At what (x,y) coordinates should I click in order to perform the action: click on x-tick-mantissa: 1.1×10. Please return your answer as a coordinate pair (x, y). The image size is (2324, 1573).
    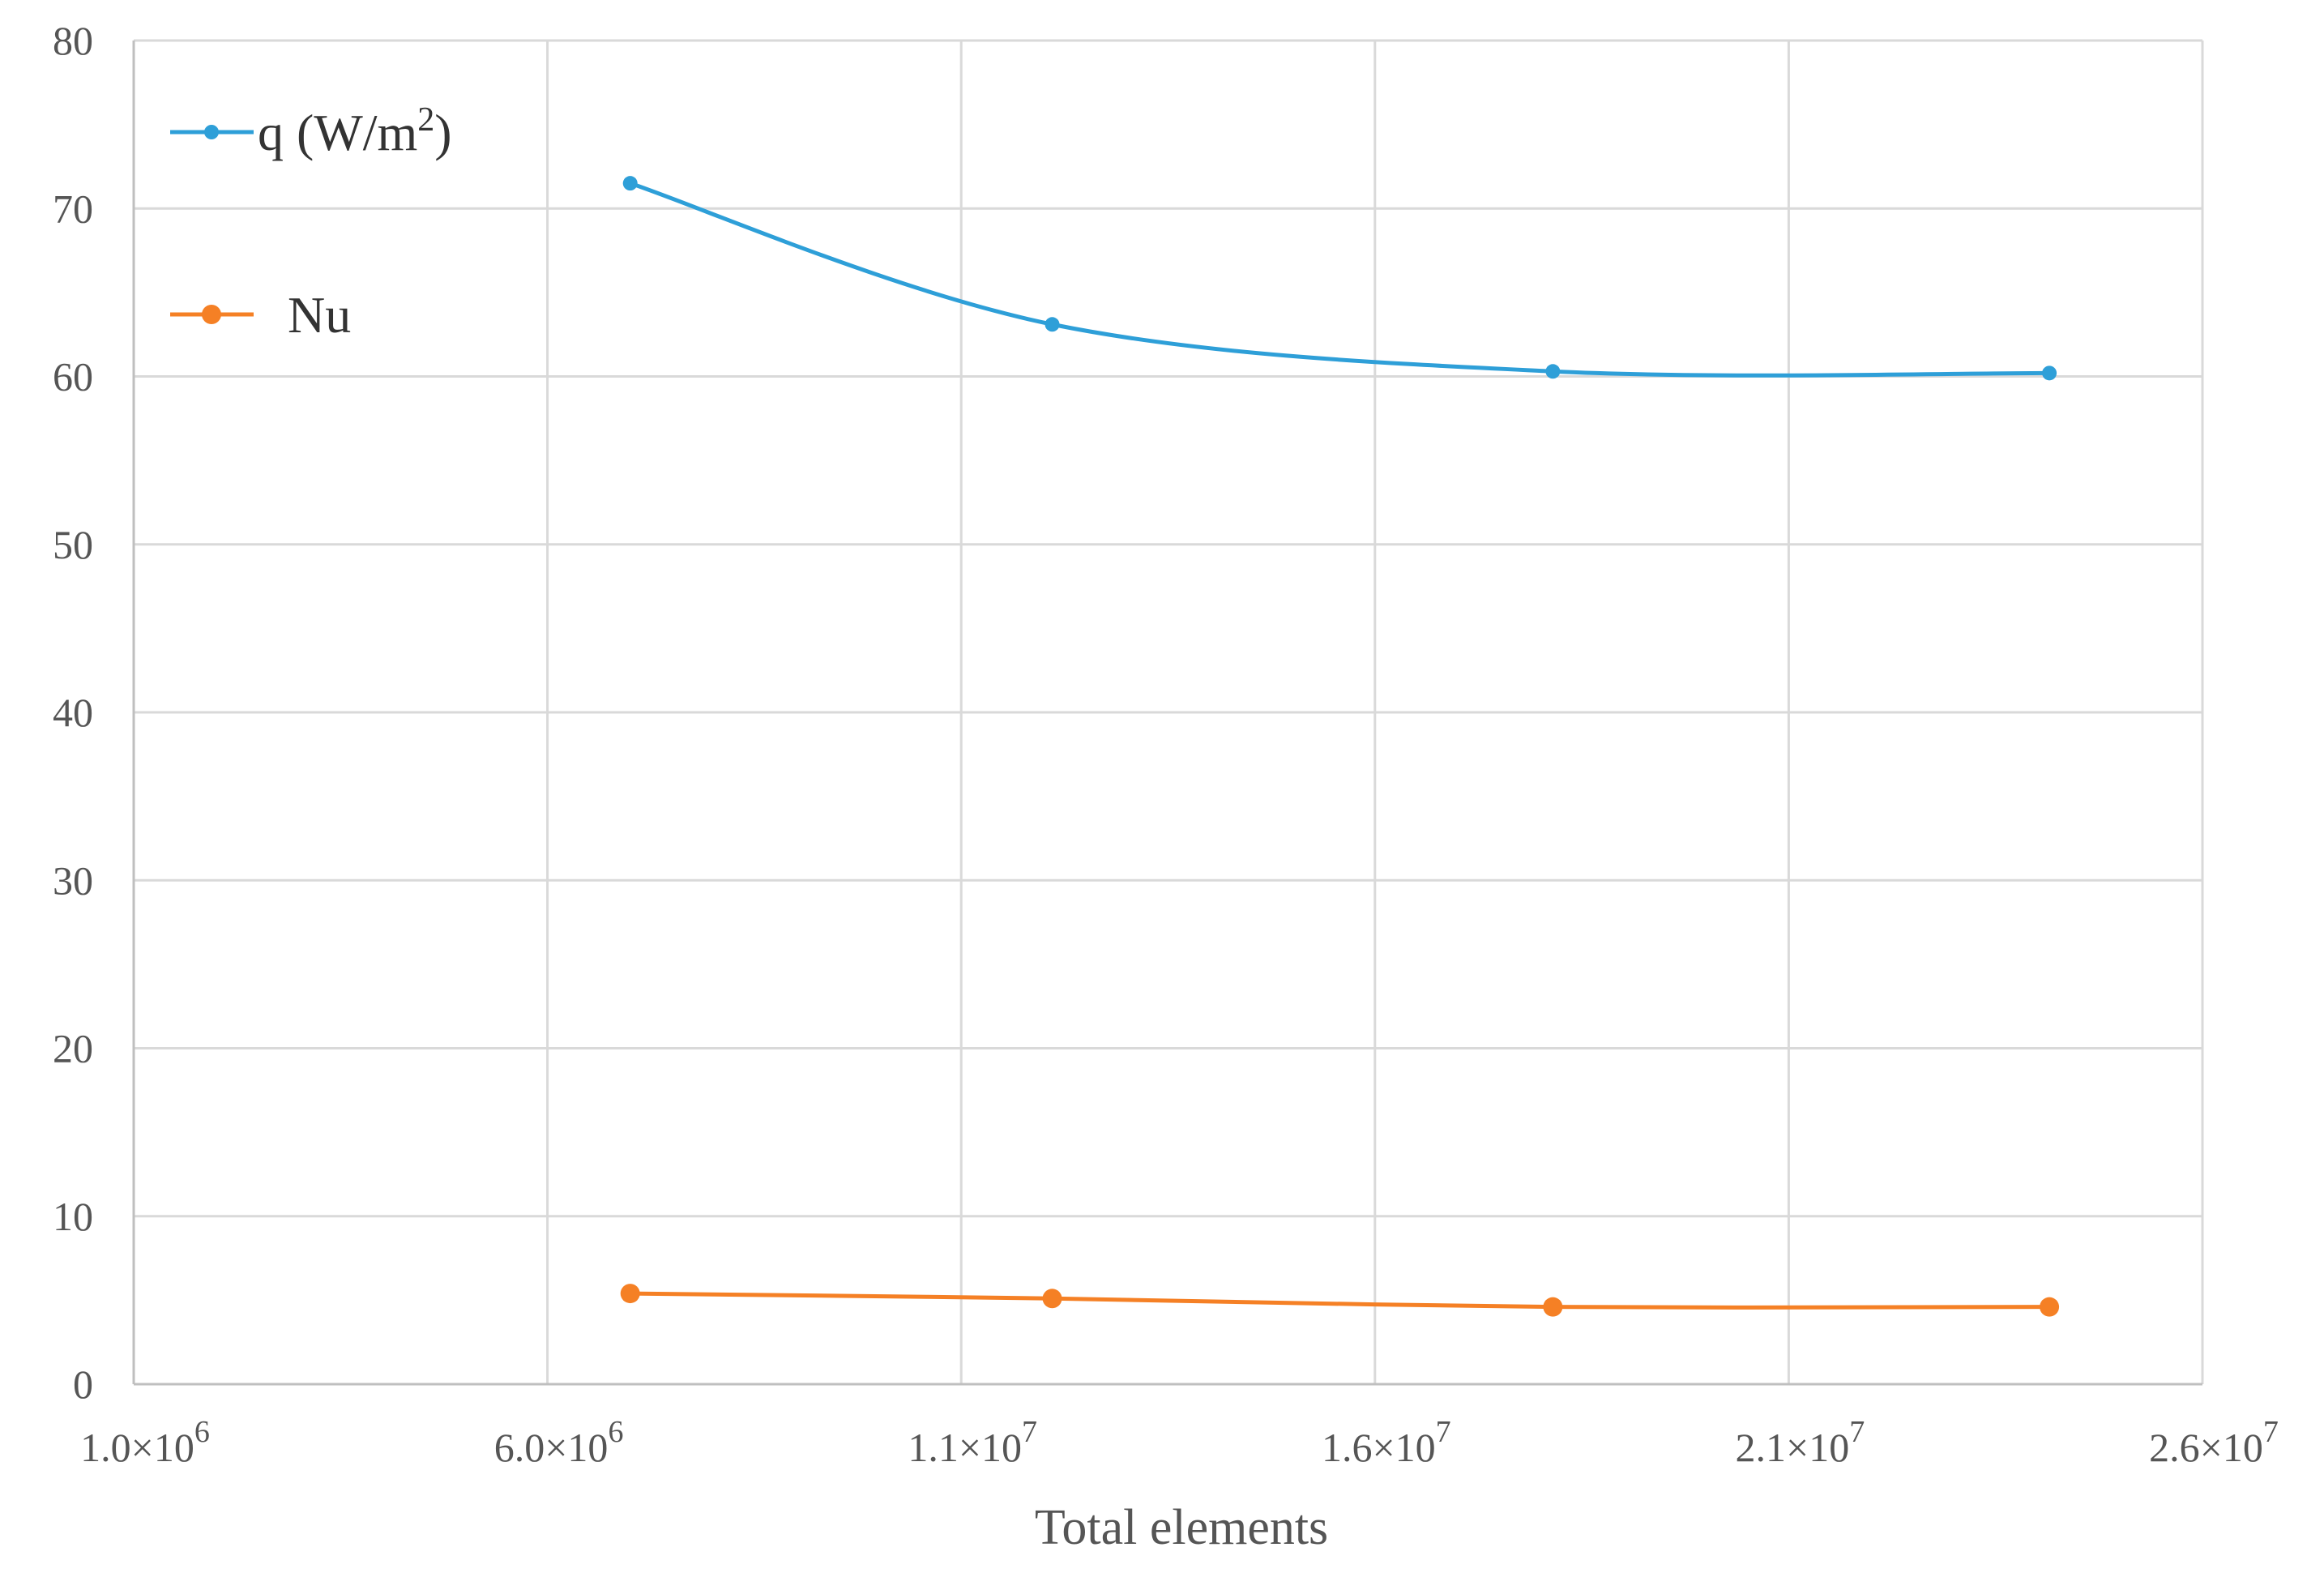
    Looking at the image, I should click on (965, 1448).